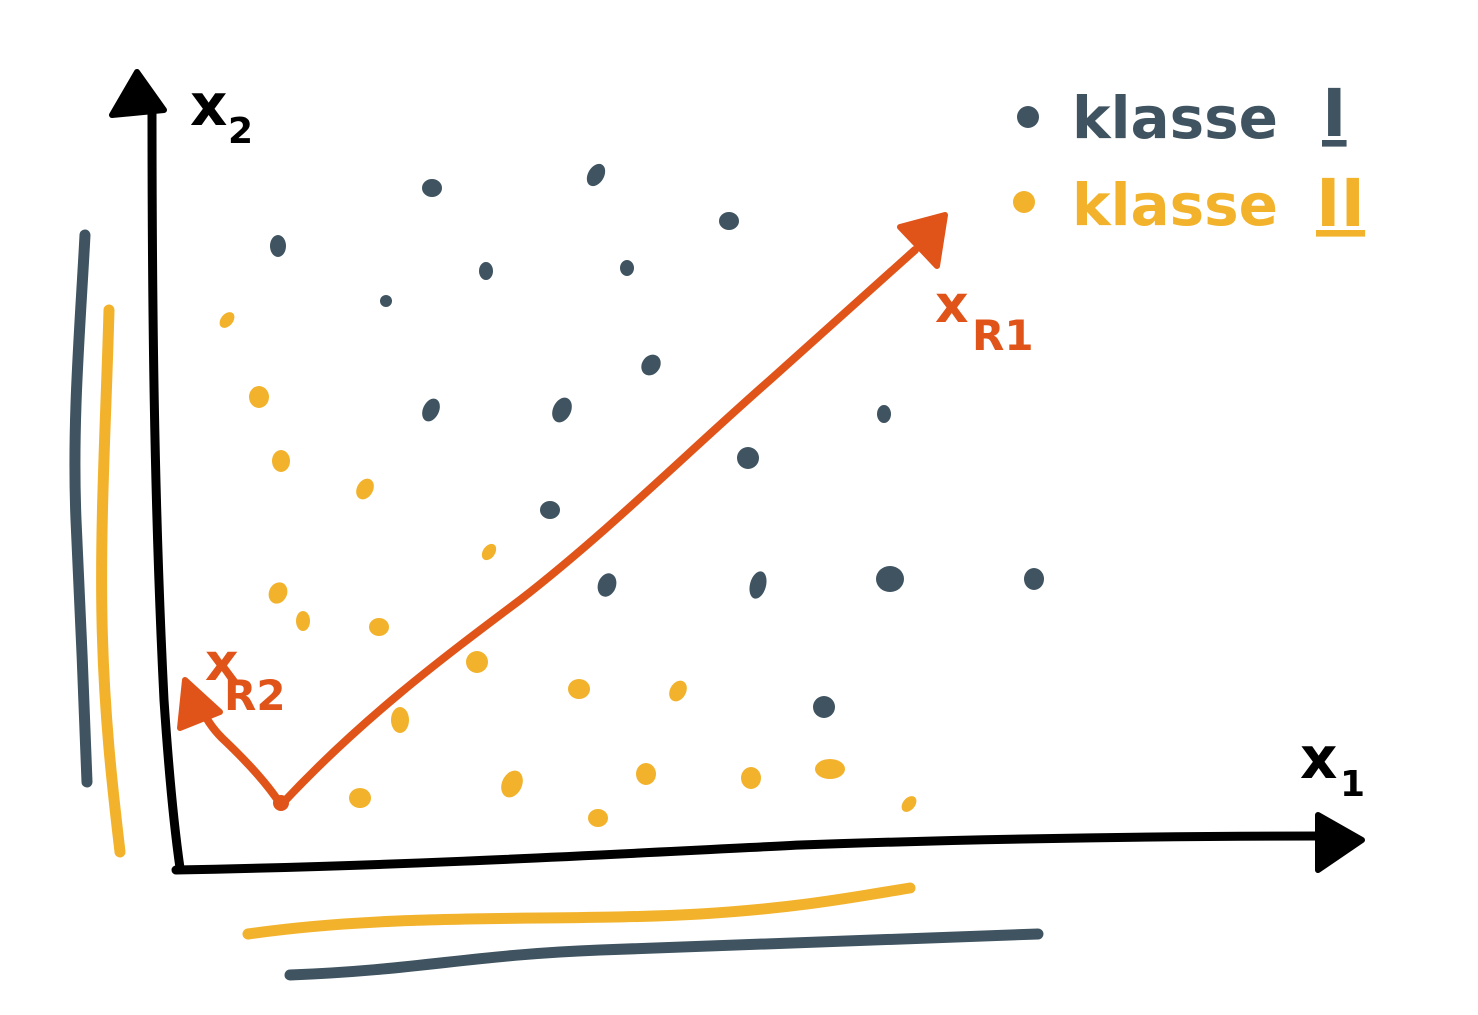 The image size is (1478, 1015). I want to click on x-axis-label: x, so click(1318, 758).